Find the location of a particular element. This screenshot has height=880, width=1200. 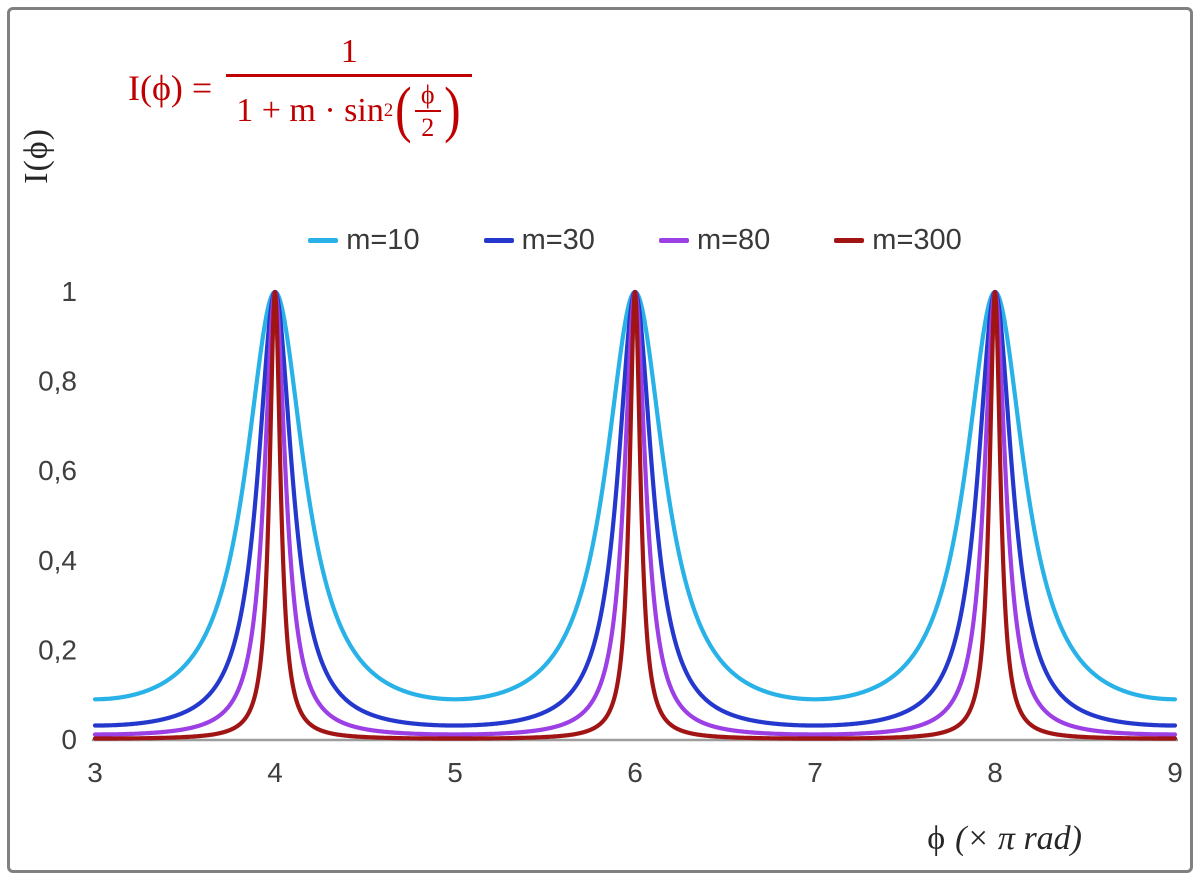

legend-label: m=10 is located at coordinates (383, 240).